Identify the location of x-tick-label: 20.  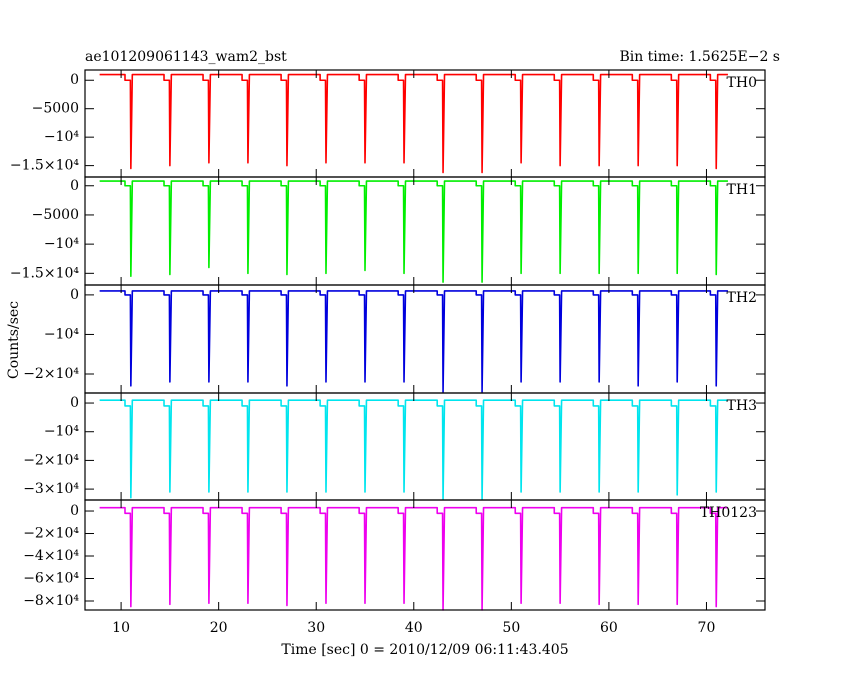
(219, 628).